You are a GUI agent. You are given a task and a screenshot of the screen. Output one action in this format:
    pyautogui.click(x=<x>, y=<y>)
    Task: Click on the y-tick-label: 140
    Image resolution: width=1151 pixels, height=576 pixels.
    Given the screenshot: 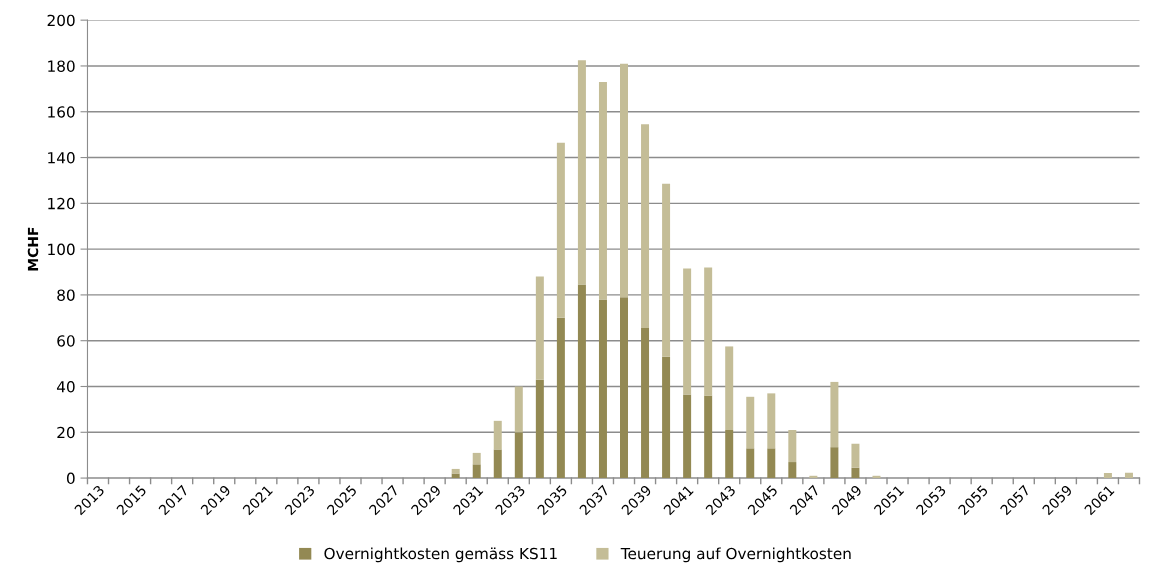 What is the action you would take?
    pyautogui.click(x=61, y=158)
    